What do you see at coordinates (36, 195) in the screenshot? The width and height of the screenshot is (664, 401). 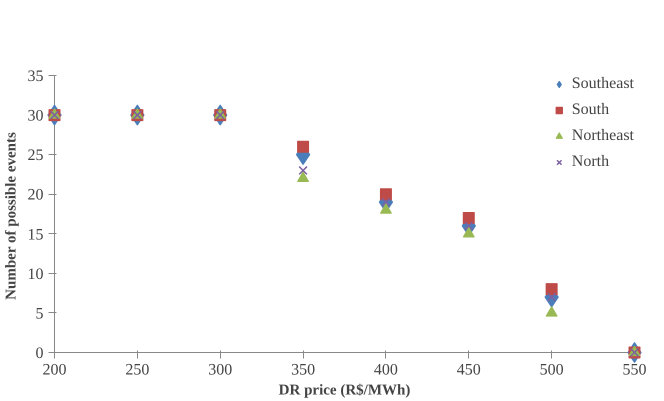 I see `y-tick-label: 20` at bounding box center [36, 195].